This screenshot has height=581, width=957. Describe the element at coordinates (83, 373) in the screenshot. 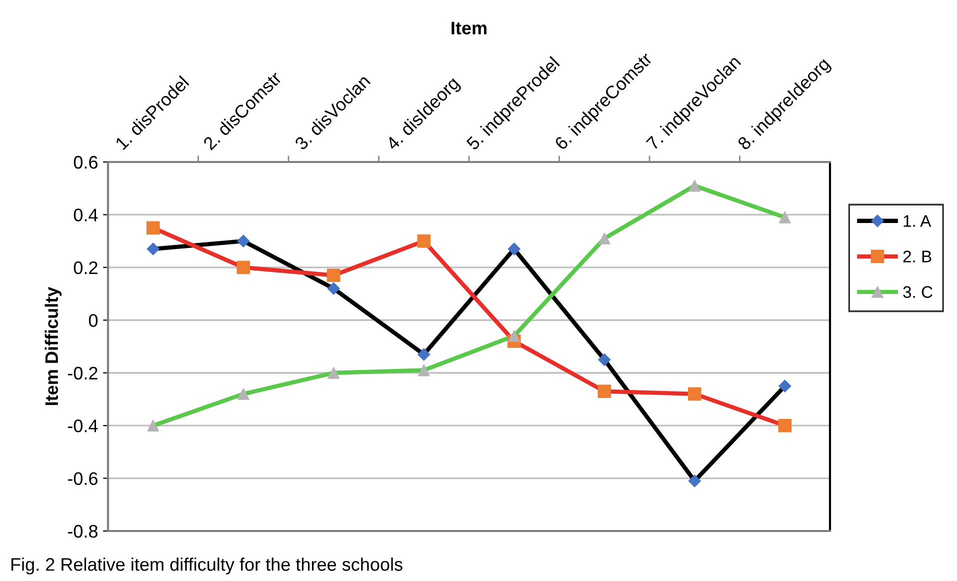

I see `y-tick-label: -0.2` at that location.